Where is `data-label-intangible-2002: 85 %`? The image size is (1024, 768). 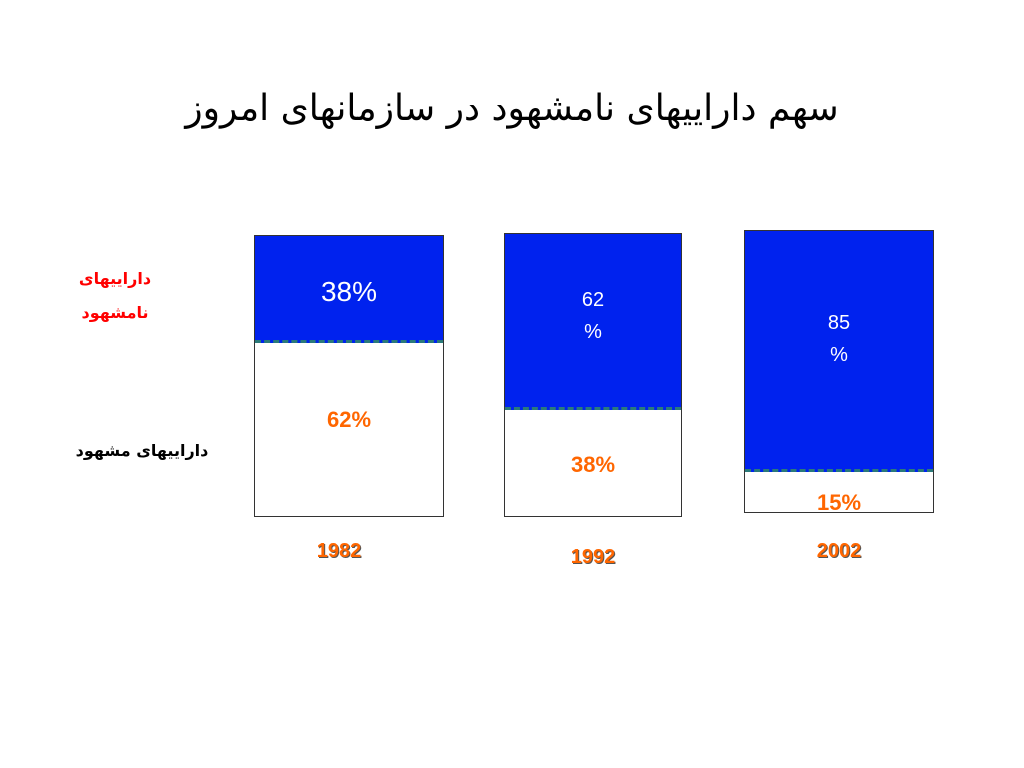
data-label-intangible-2002: 85 % is located at coordinates (839, 339).